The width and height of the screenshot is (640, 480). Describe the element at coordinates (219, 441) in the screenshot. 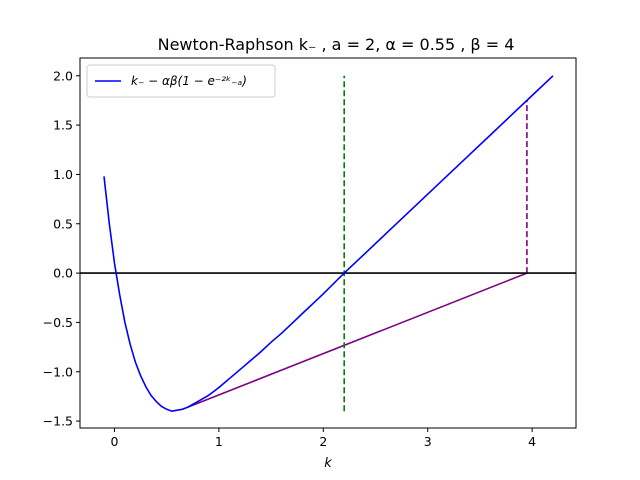

I see `x-tick-label: 1` at that location.